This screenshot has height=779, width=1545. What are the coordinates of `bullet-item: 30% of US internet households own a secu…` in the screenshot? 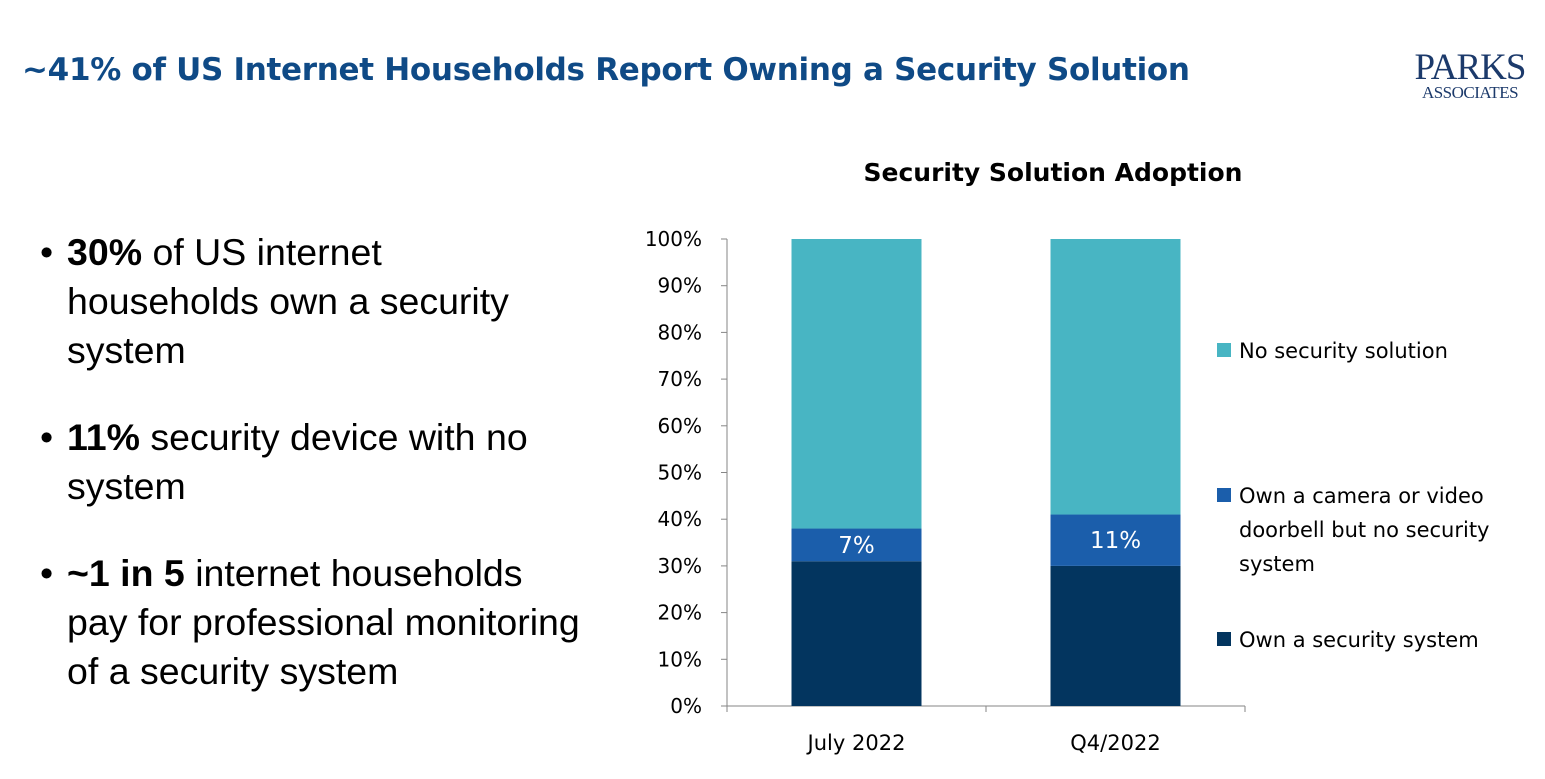 It's located at (310, 301).